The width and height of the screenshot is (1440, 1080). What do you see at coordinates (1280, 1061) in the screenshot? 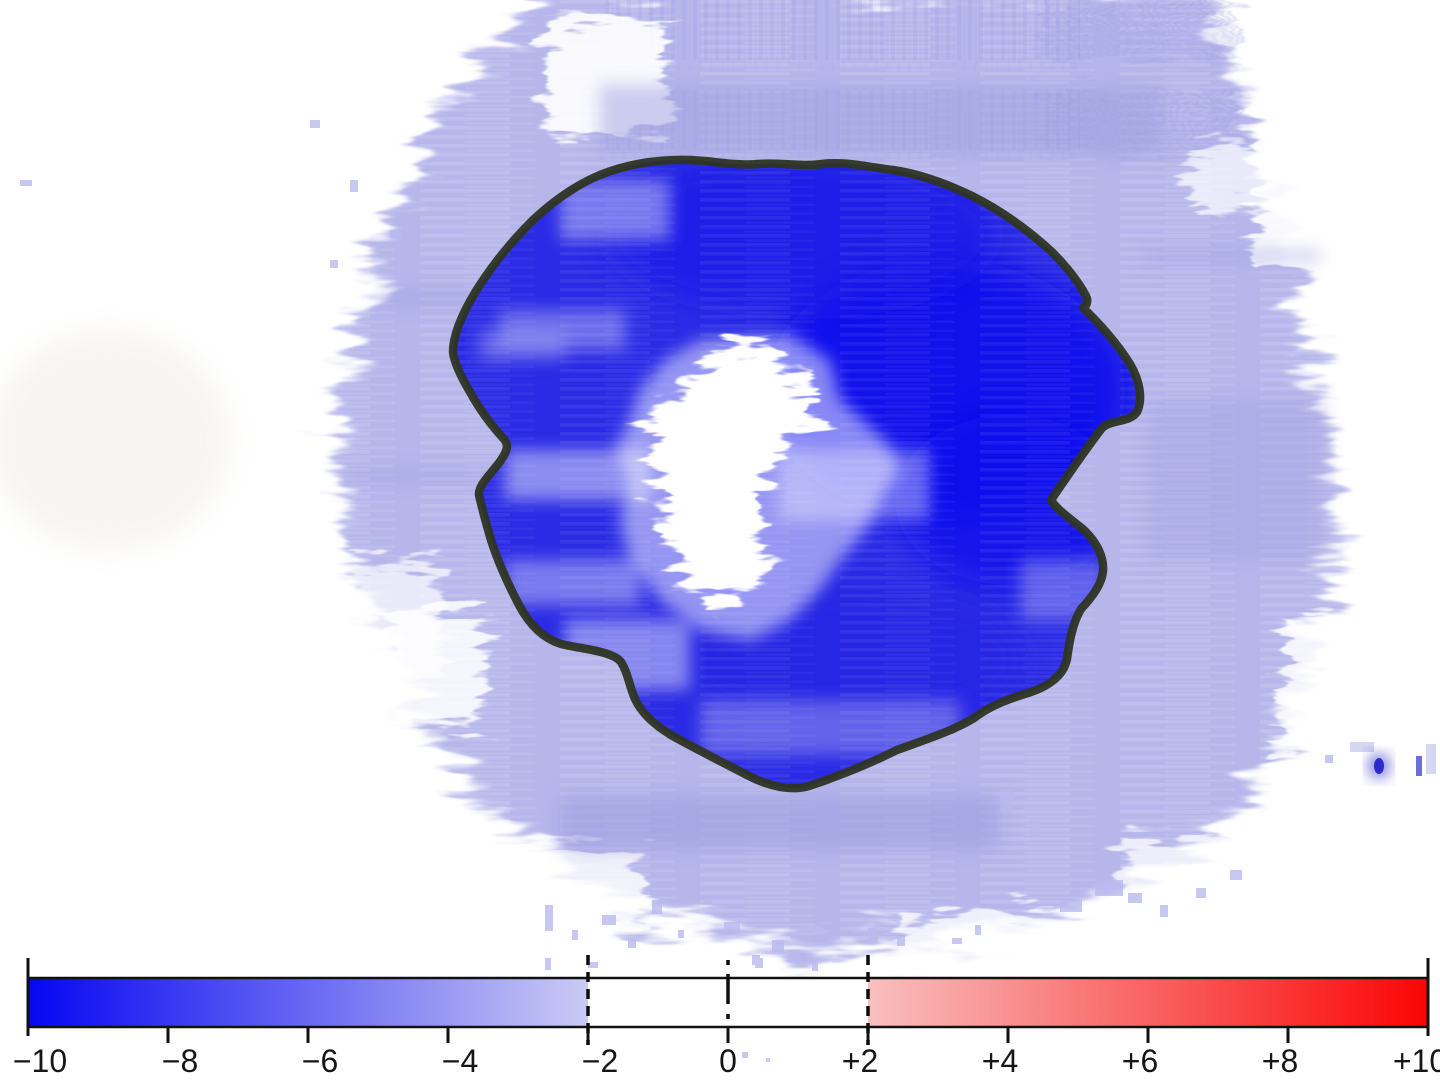
I see `colorbar-tick-label: +8` at bounding box center [1280, 1061].